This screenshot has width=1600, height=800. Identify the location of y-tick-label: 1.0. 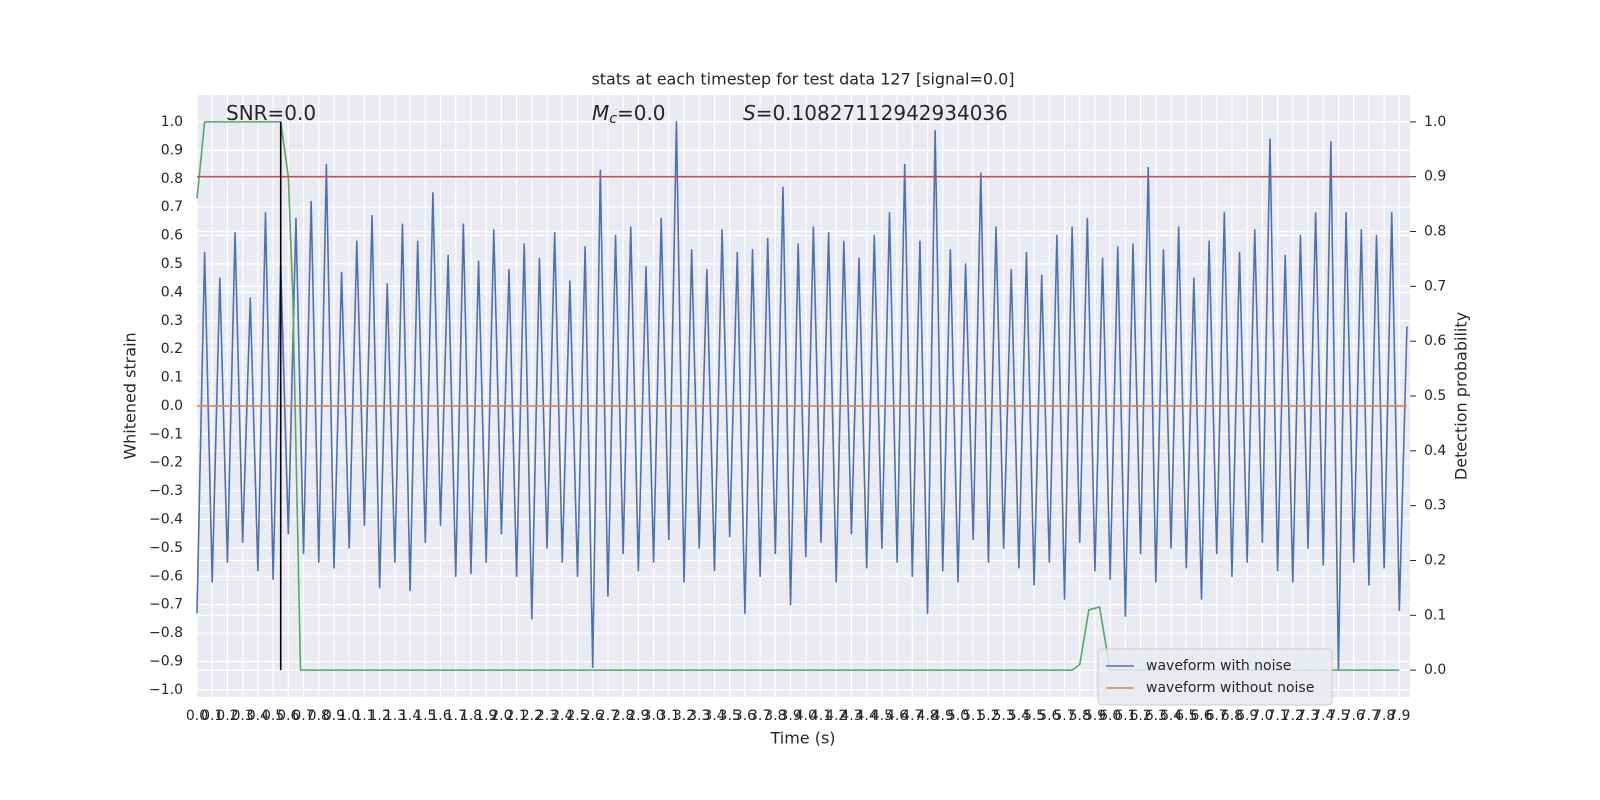
(172, 122).